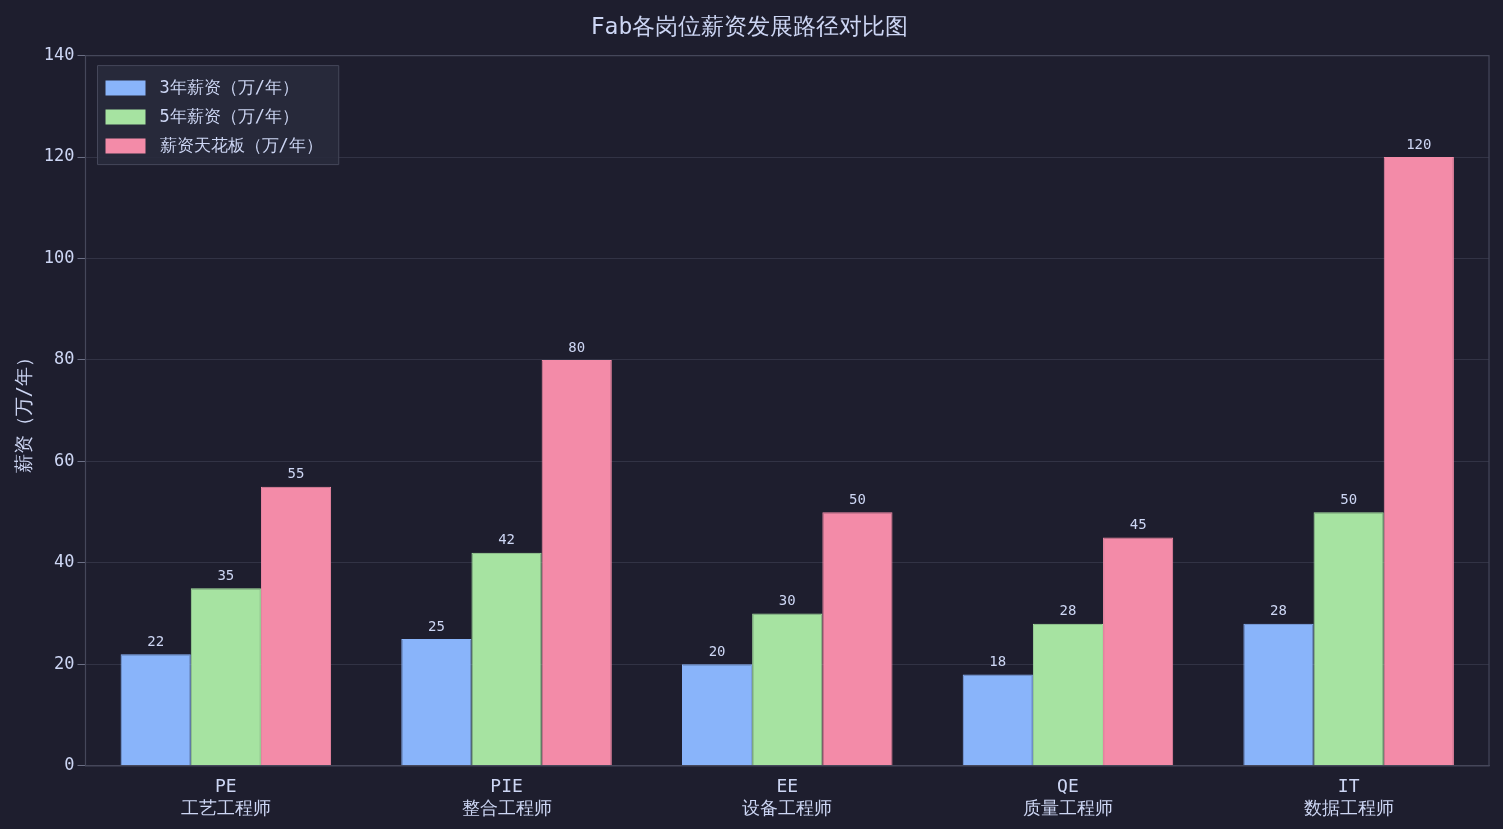  Describe the element at coordinates (23, 410) in the screenshot. I see `y-axis-title: 薪资（万/年）` at that location.